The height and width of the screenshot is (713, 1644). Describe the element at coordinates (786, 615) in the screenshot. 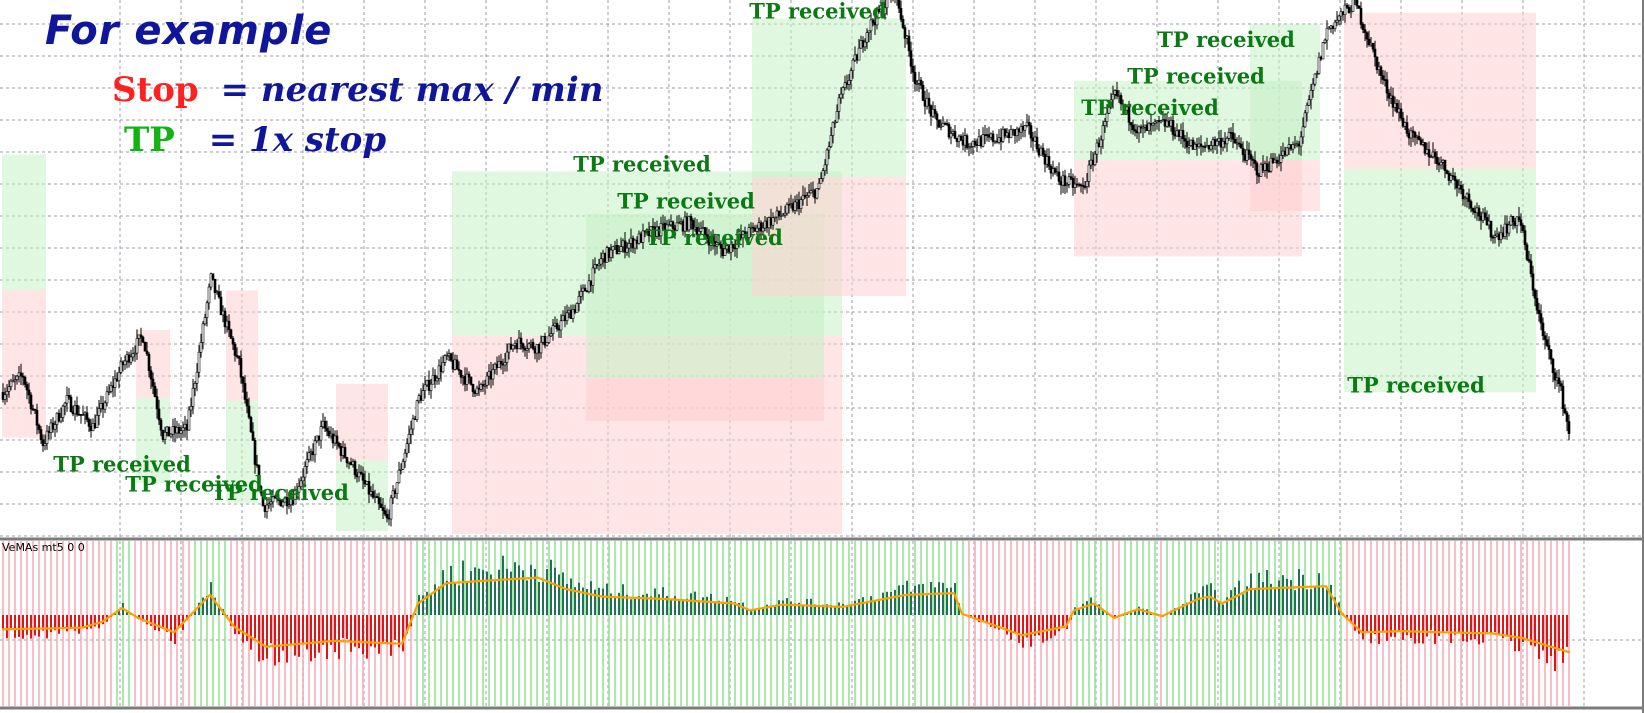

I see `indicator-signal-line` at that location.